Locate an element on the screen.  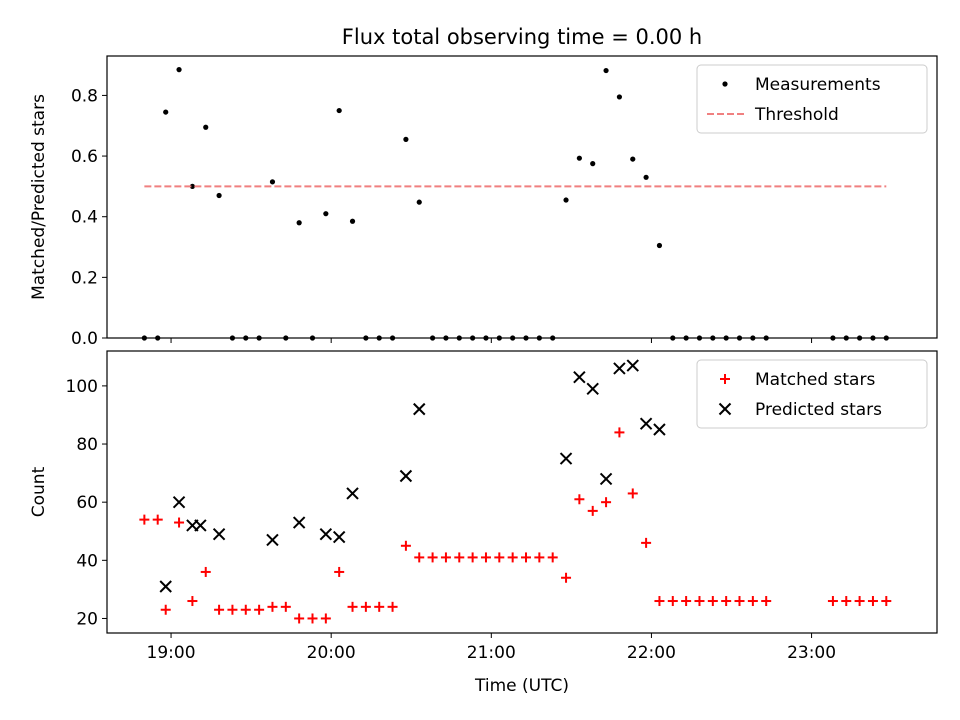
x-axis-label: Time (UTC) is located at coordinates (521, 686).